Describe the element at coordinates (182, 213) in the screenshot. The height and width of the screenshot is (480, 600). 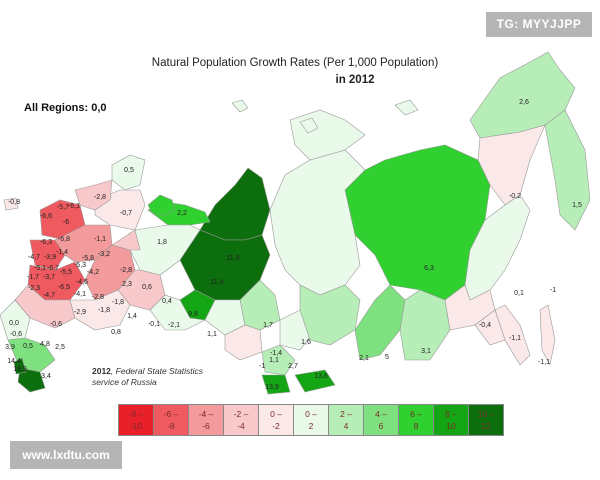
I see `region-value-label: 2,2` at that location.